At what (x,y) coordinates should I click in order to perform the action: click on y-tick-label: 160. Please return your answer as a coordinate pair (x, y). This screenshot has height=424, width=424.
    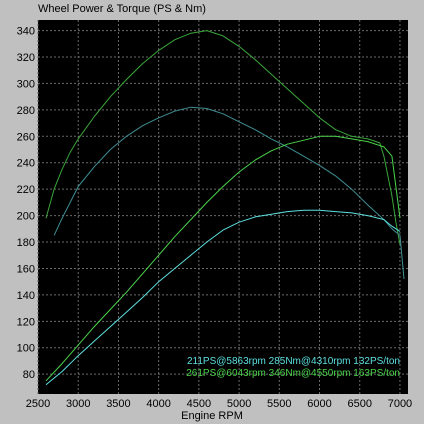
    Looking at the image, I should click on (26, 269).